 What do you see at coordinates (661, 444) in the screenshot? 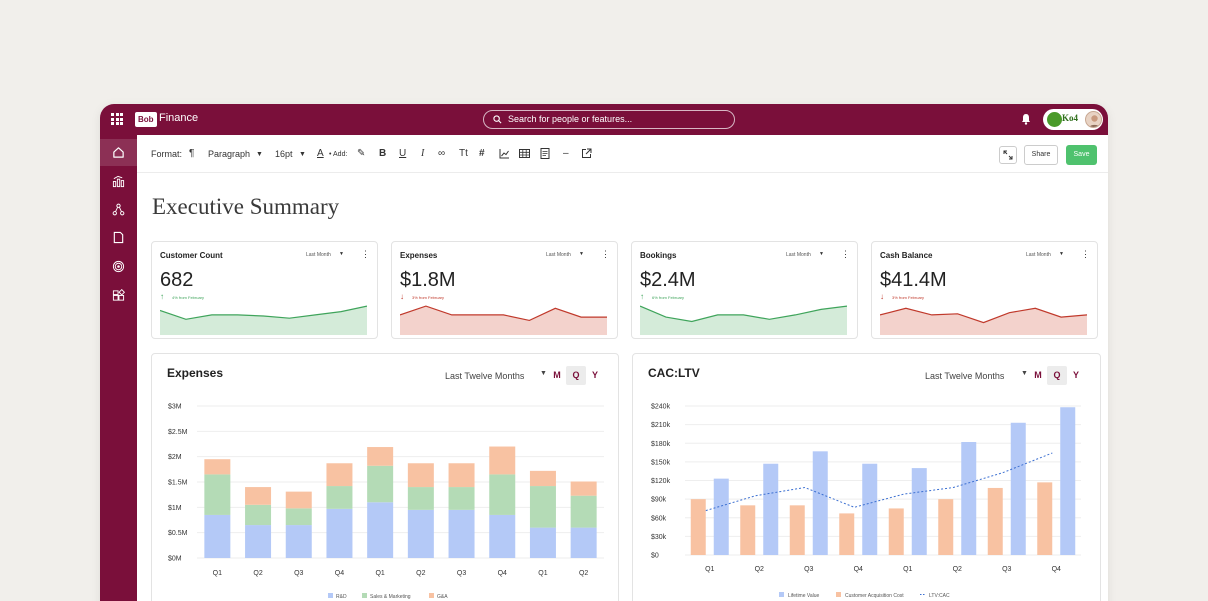
I see `y-tick-label: $180k` at bounding box center [661, 444].